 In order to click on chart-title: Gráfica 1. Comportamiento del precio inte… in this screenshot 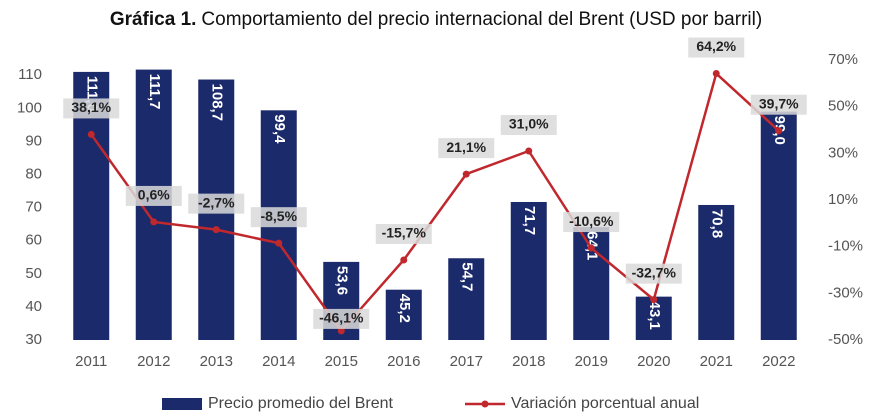, I will do `click(436, 19)`.